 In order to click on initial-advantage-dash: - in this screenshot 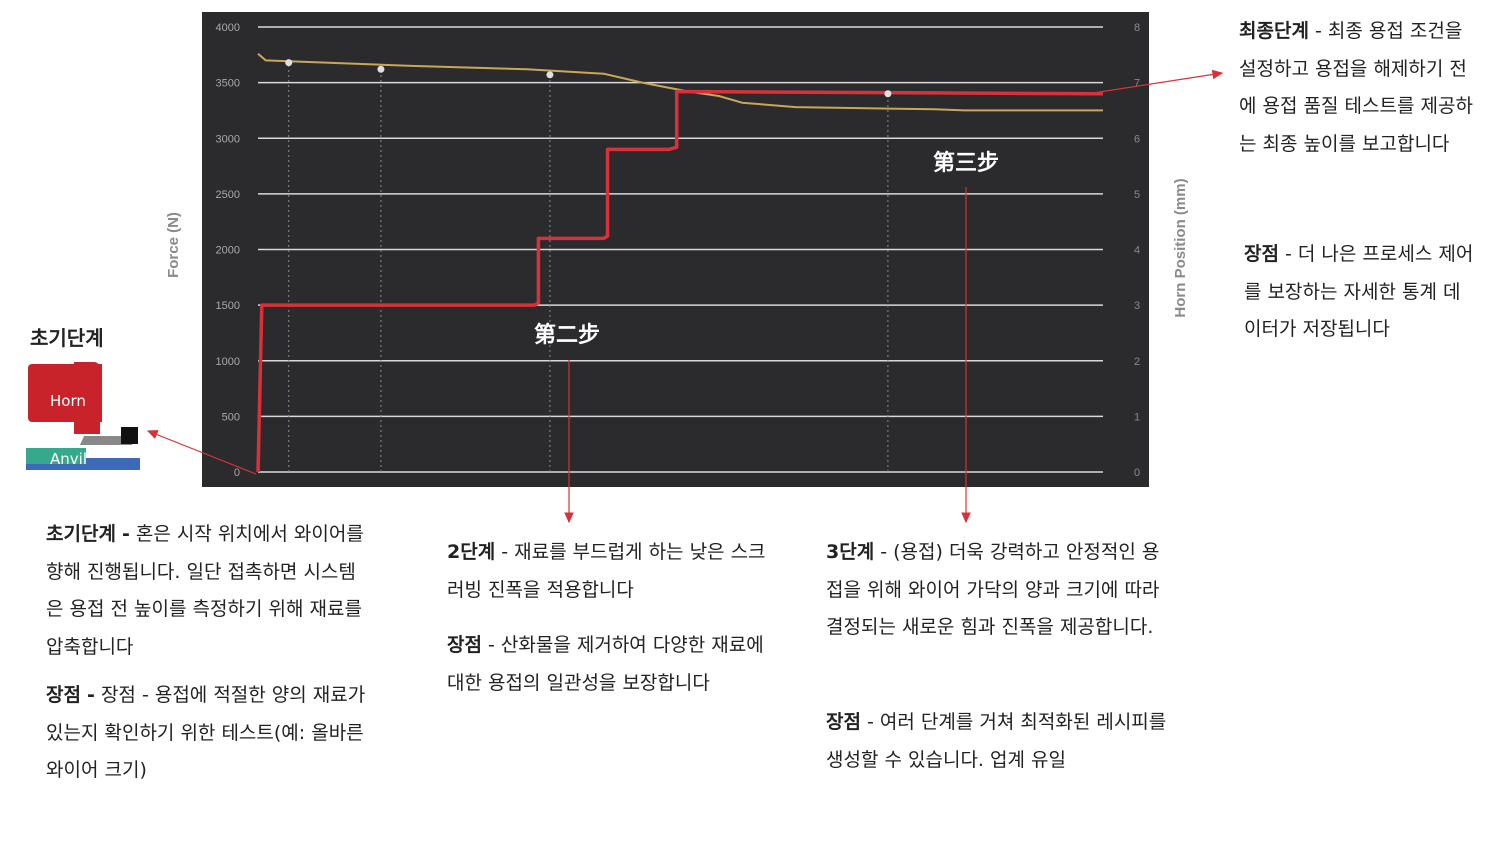, I will do `click(91, 695)`.